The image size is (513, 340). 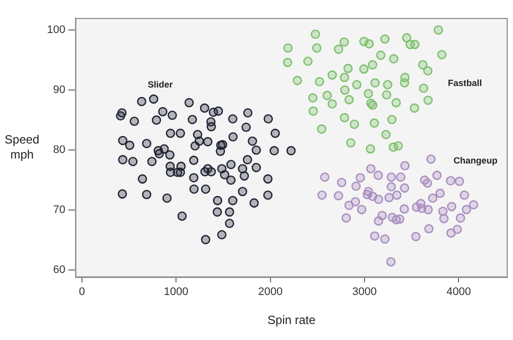 What do you see at coordinates (59, 90) in the screenshot?
I see `y-tick-label: 90` at bounding box center [59, 90].